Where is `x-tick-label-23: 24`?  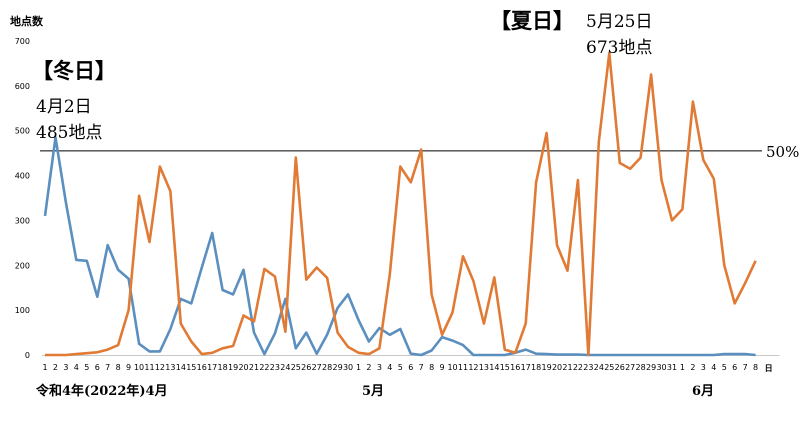
x-tick-label-23: 24 is located at coordinates (285, 367).